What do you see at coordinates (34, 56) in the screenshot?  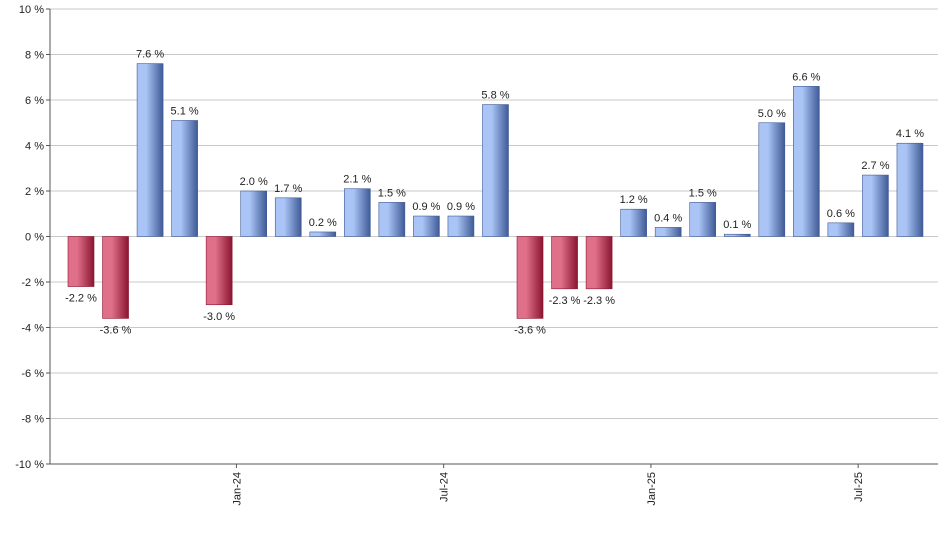 I see `y-tick-label: 8 %` at bounding box center [34, 56].